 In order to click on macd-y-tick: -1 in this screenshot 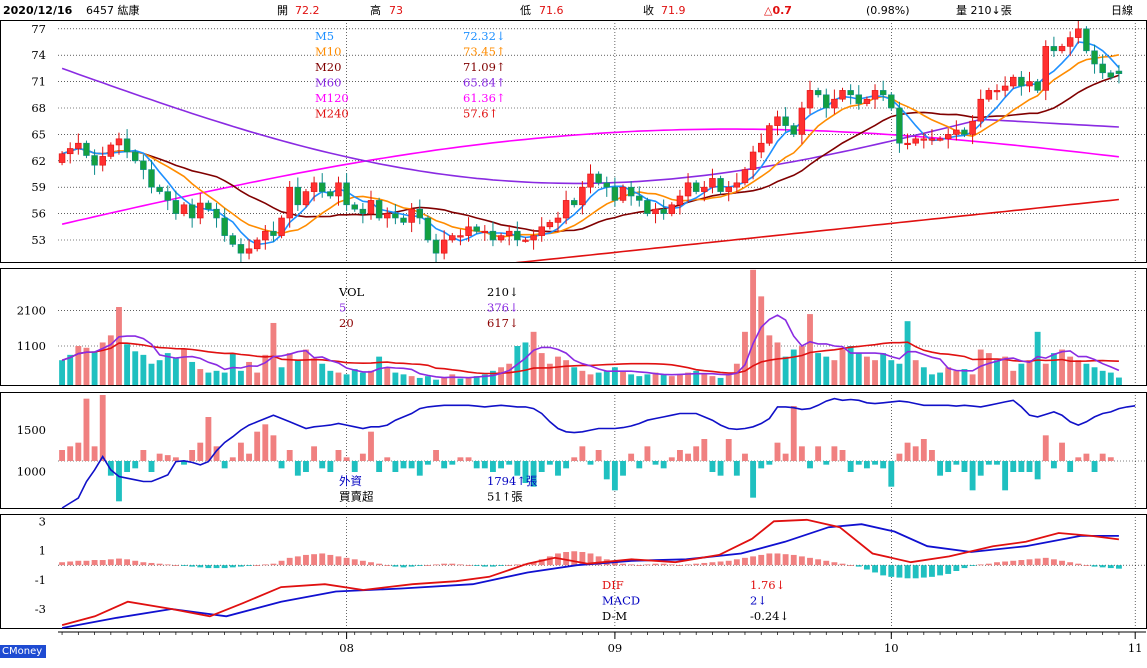, I will do `click(40, 580)`.